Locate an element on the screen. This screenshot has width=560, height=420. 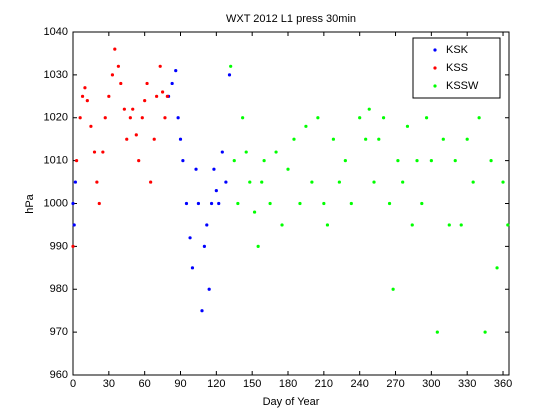
y-tick-label: 980 is located at coordinates (59, 289).